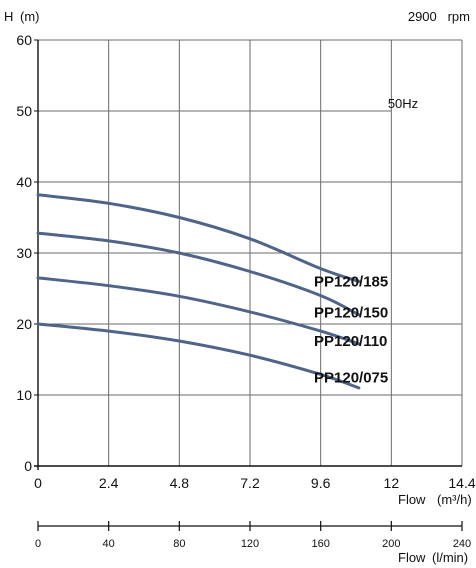  Describe the element at coordinates (30, 16) in the screenshot. I see `y-axis-unit: (m)` at that location.